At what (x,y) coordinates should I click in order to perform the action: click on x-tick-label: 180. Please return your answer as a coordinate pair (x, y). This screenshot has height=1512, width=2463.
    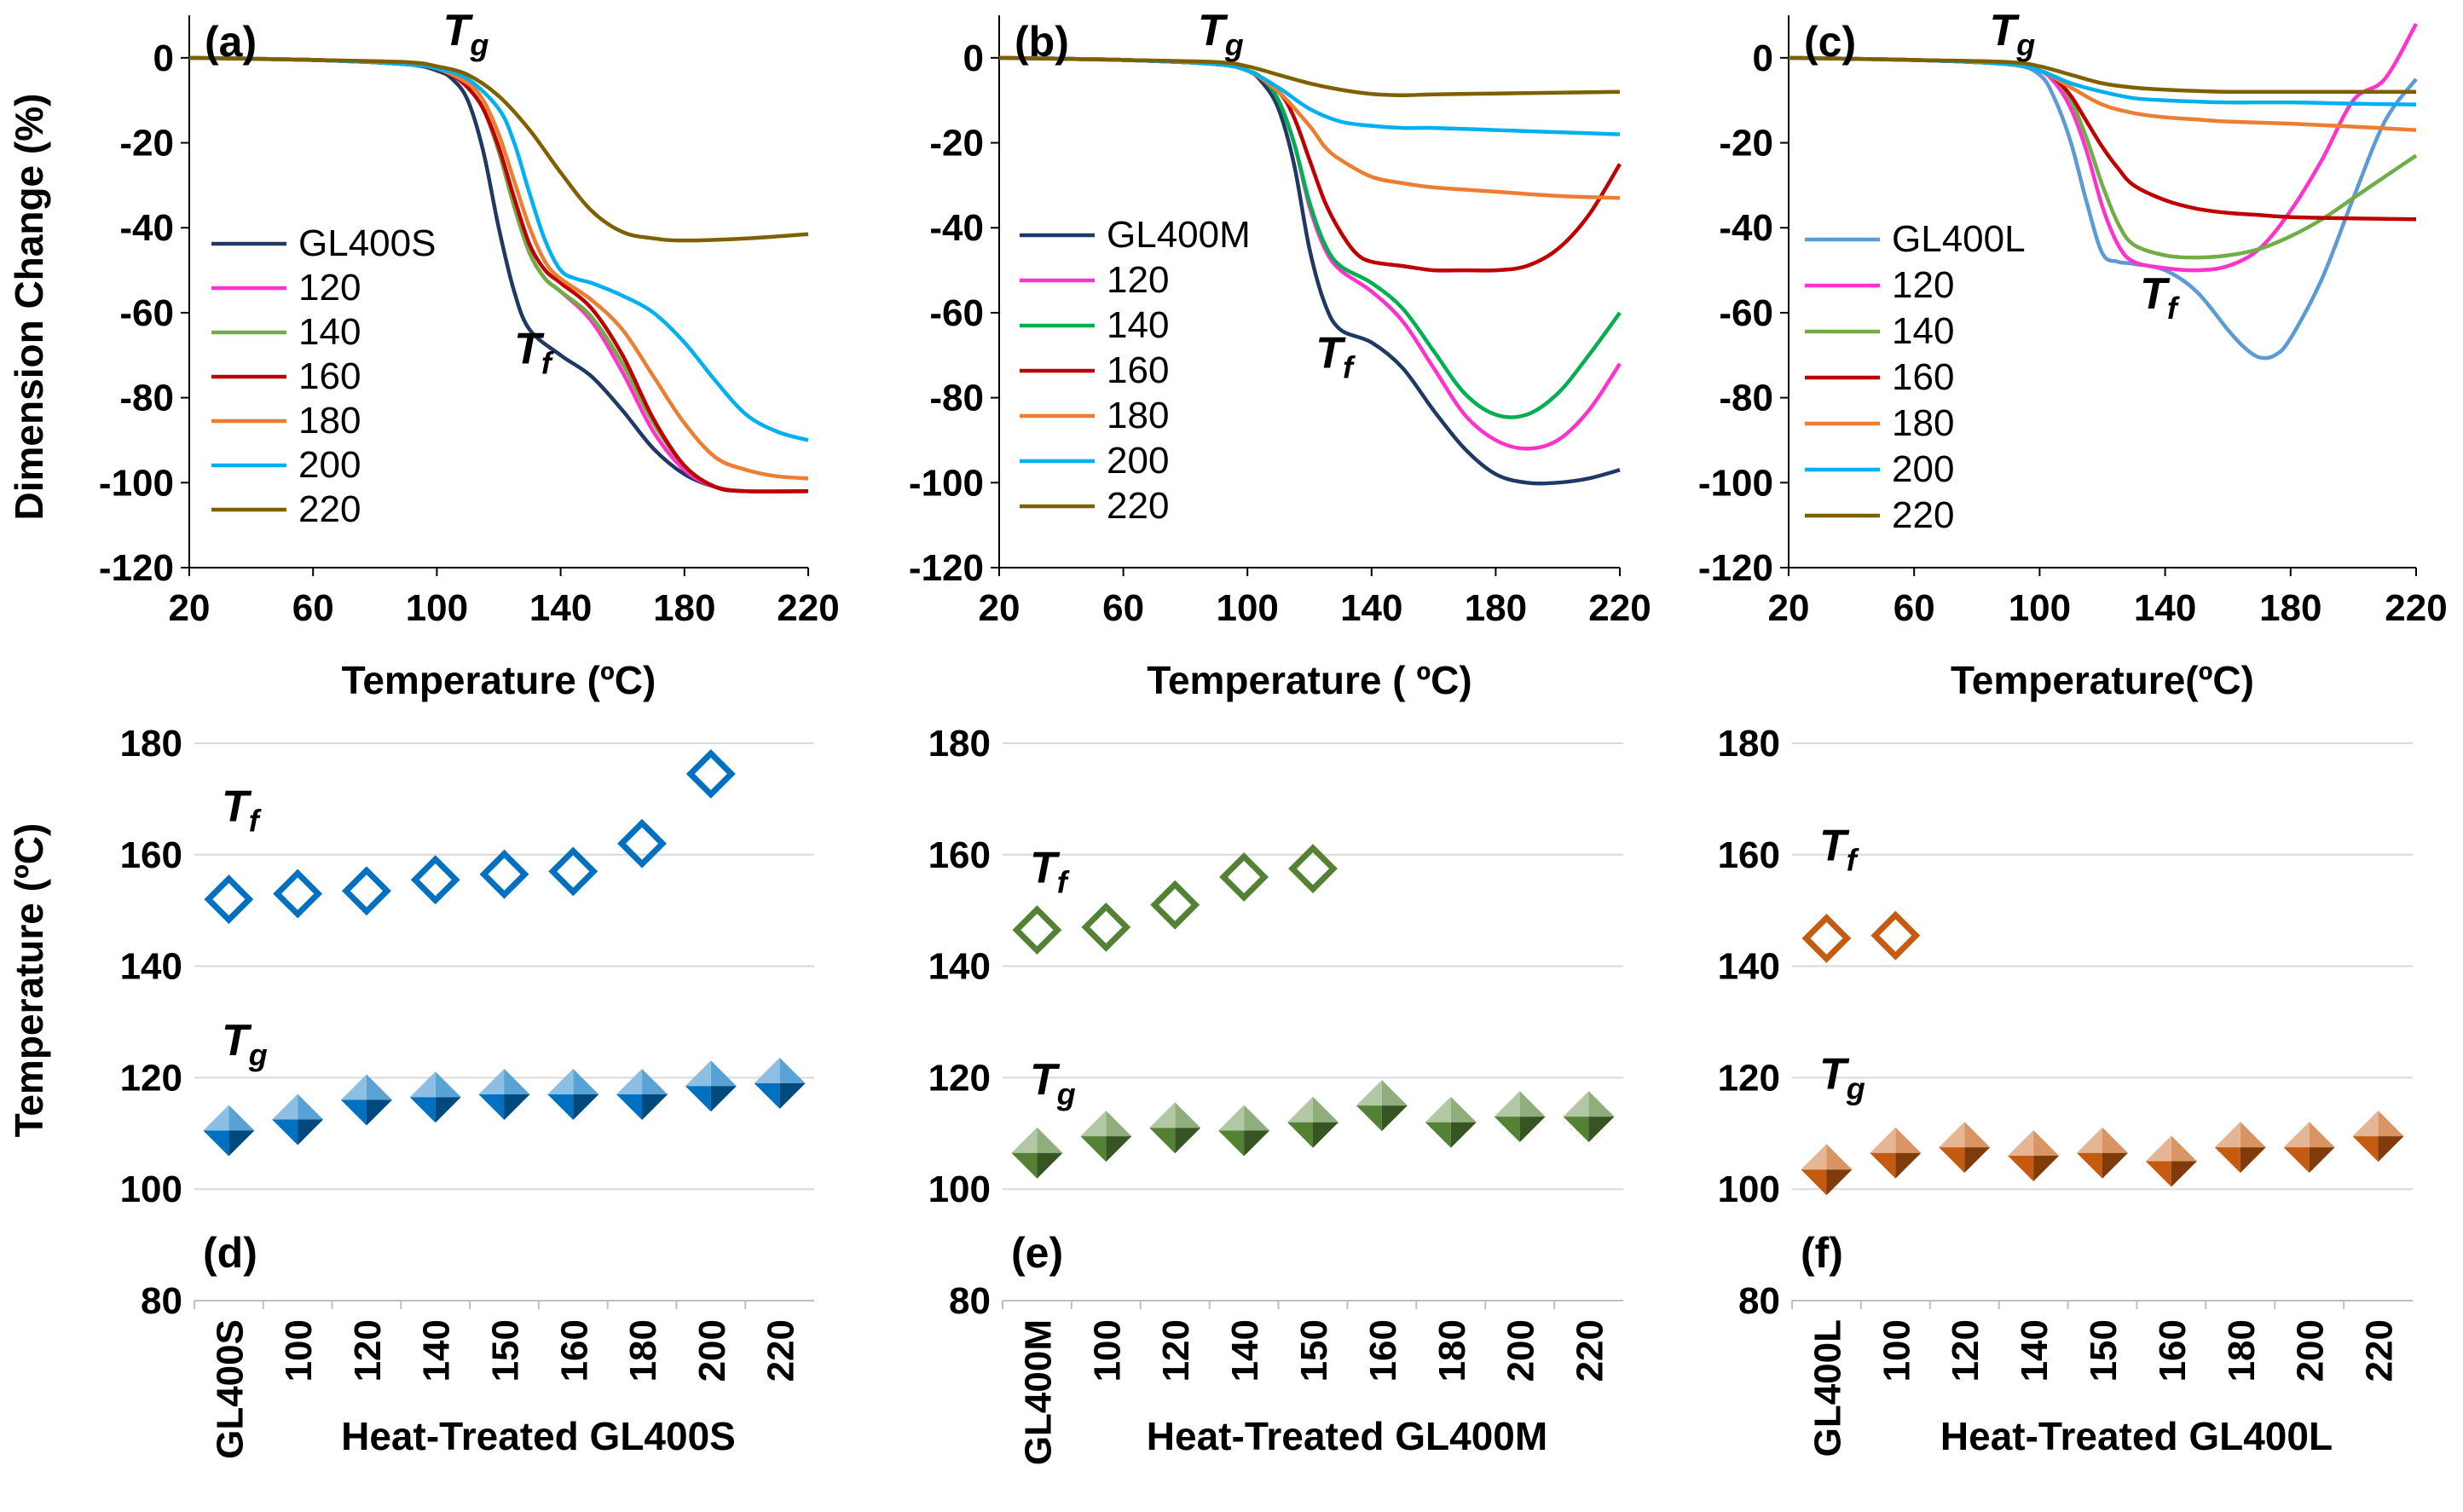
    Looking at the image, I should click on (1452, 1350).